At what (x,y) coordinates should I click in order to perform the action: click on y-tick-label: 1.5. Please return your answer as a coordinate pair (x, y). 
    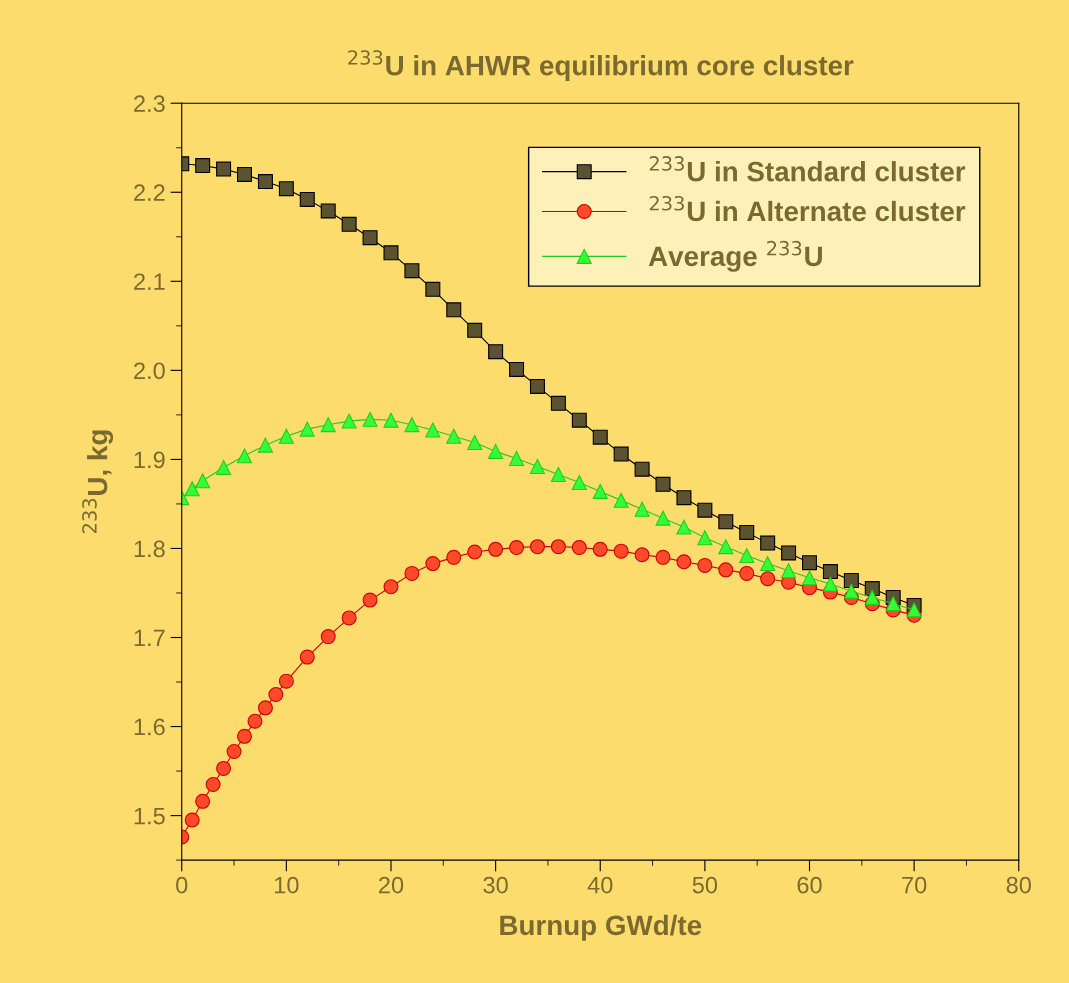
    Looking at the image, I should click on (149, 816).